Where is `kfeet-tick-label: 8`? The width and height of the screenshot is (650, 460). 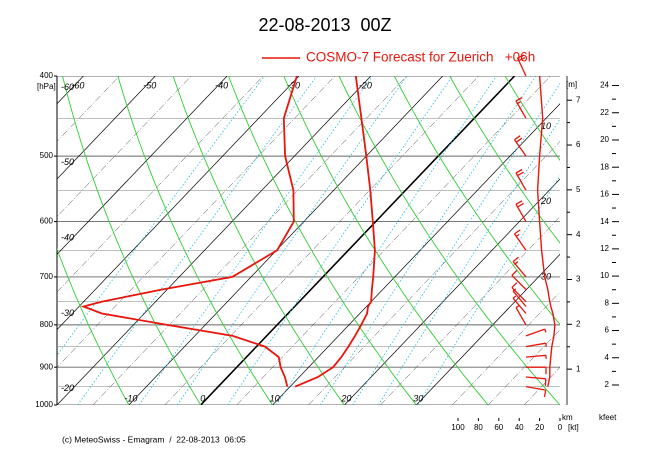 kfeet-tick-label: 8 is located at coordinates (607, 302).